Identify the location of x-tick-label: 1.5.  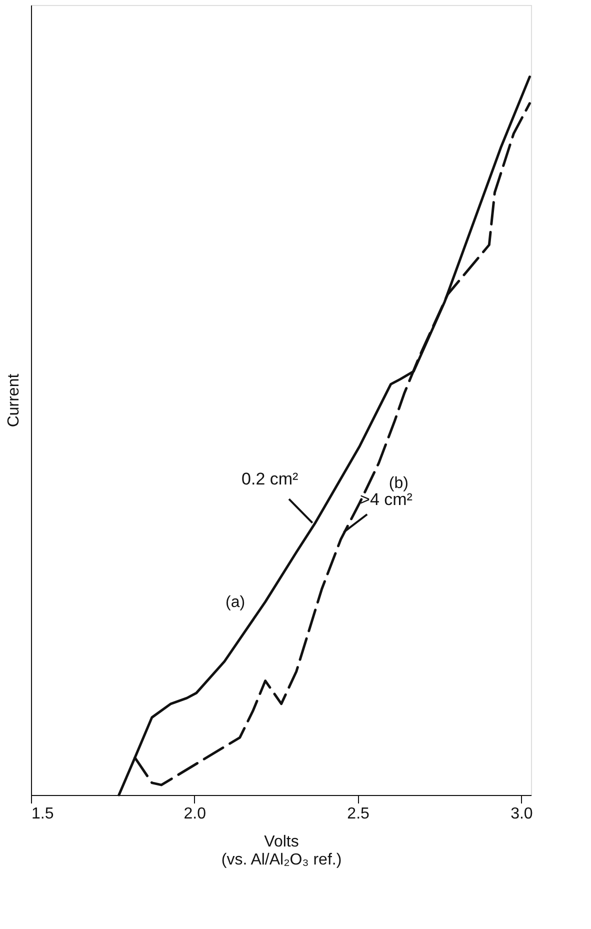
(43, 814).